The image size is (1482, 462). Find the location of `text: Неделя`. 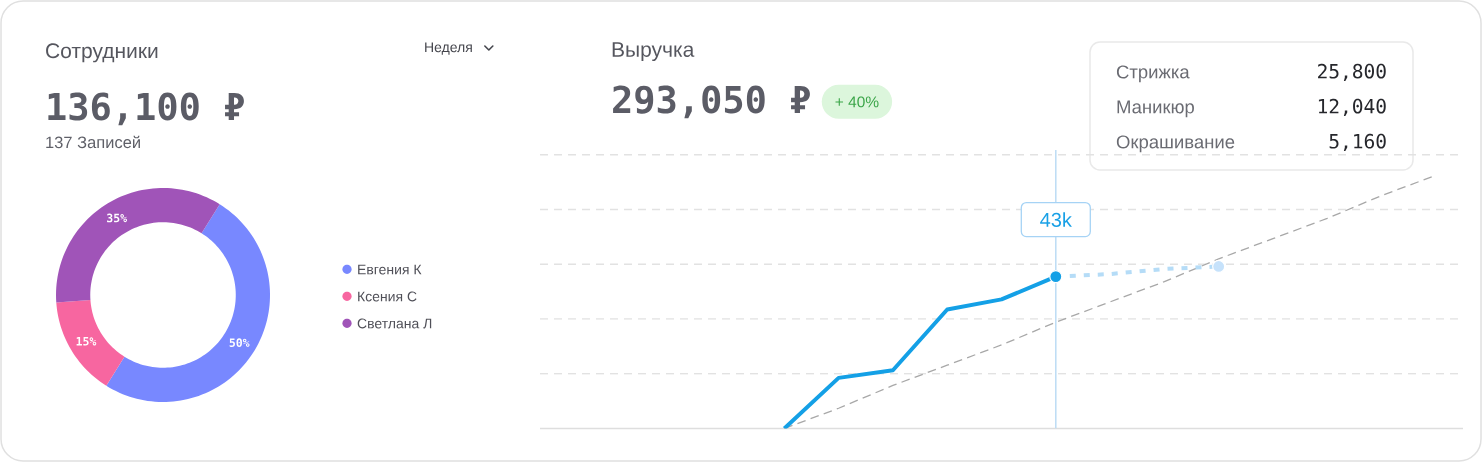

text: Неделя is located at coordinates (448, 48).